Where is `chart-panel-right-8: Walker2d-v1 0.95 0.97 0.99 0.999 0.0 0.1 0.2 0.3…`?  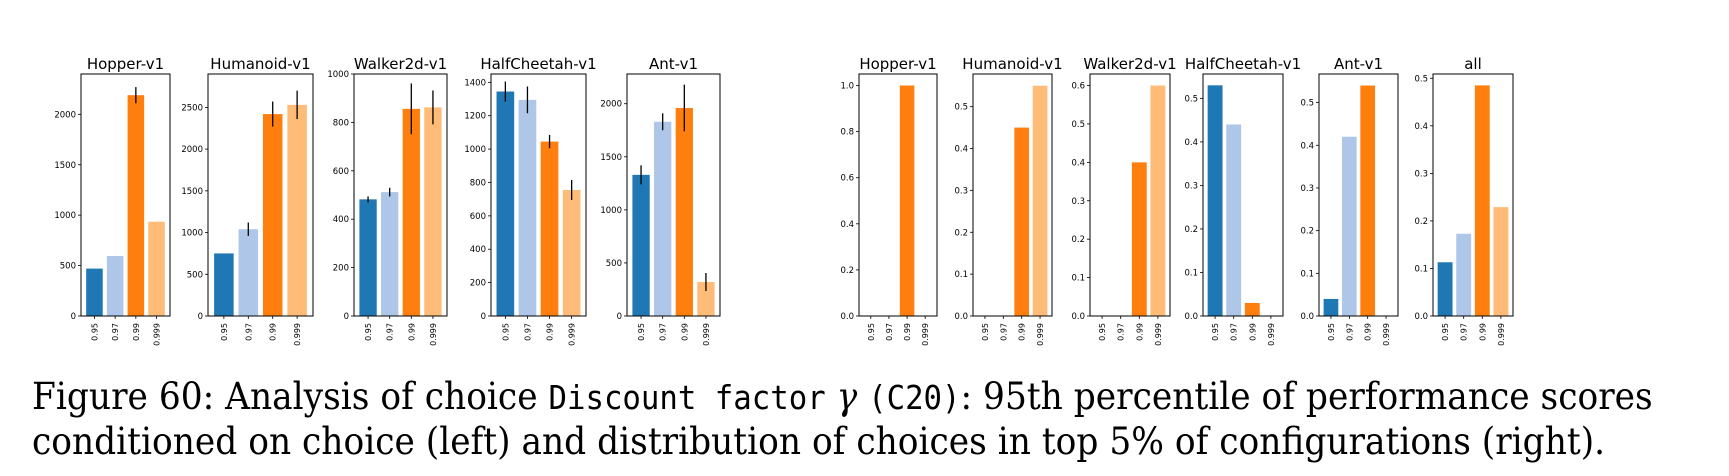
chart-panel-right-8: Walker2d-v1 0.95 0.97 0.99 0.999 0.0 0.1 0.2 0.3… is located at coordinates (1123, 200).